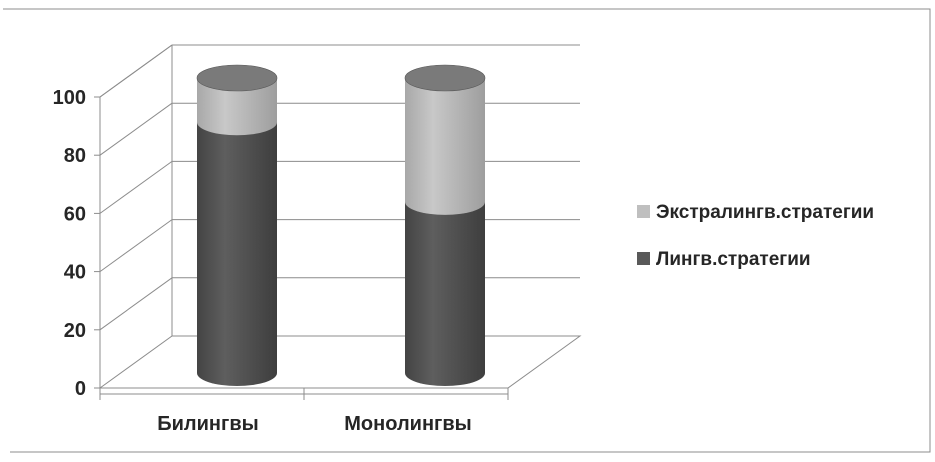  What do you see at coordinates (80, 389) in the screenshot?
I see `y-tick-label: 0` at bounding box center [80, 389].